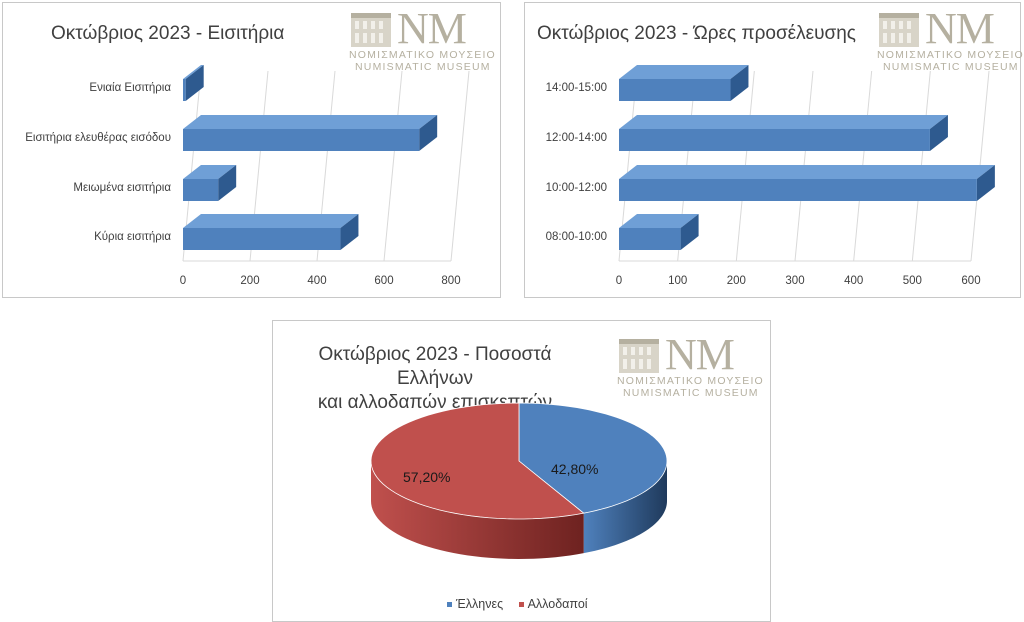 This screenshot has height=622, width=1024. Describe the element at coordinates (576, 188) in the screenshot. I see `category-label: 10:00-12:00` at that location.